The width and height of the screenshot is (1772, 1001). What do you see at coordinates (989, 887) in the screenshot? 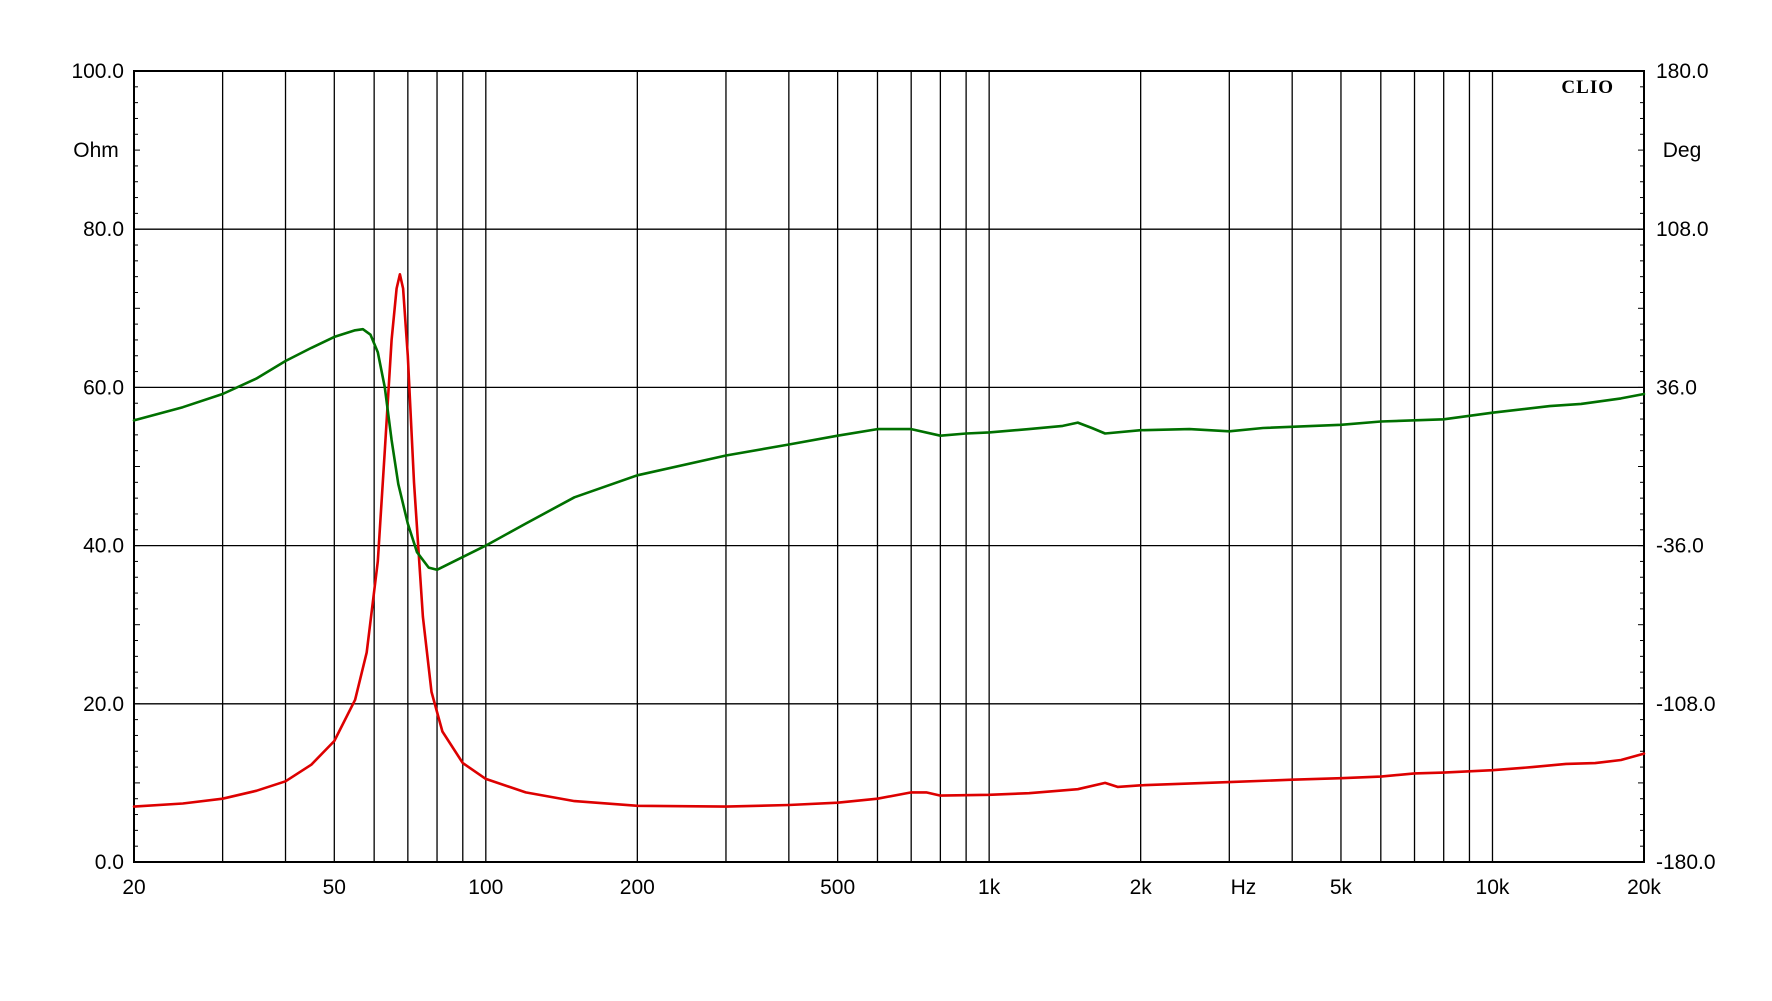
I see `x-tick-label: 1k` at bounding box center [989, 887].